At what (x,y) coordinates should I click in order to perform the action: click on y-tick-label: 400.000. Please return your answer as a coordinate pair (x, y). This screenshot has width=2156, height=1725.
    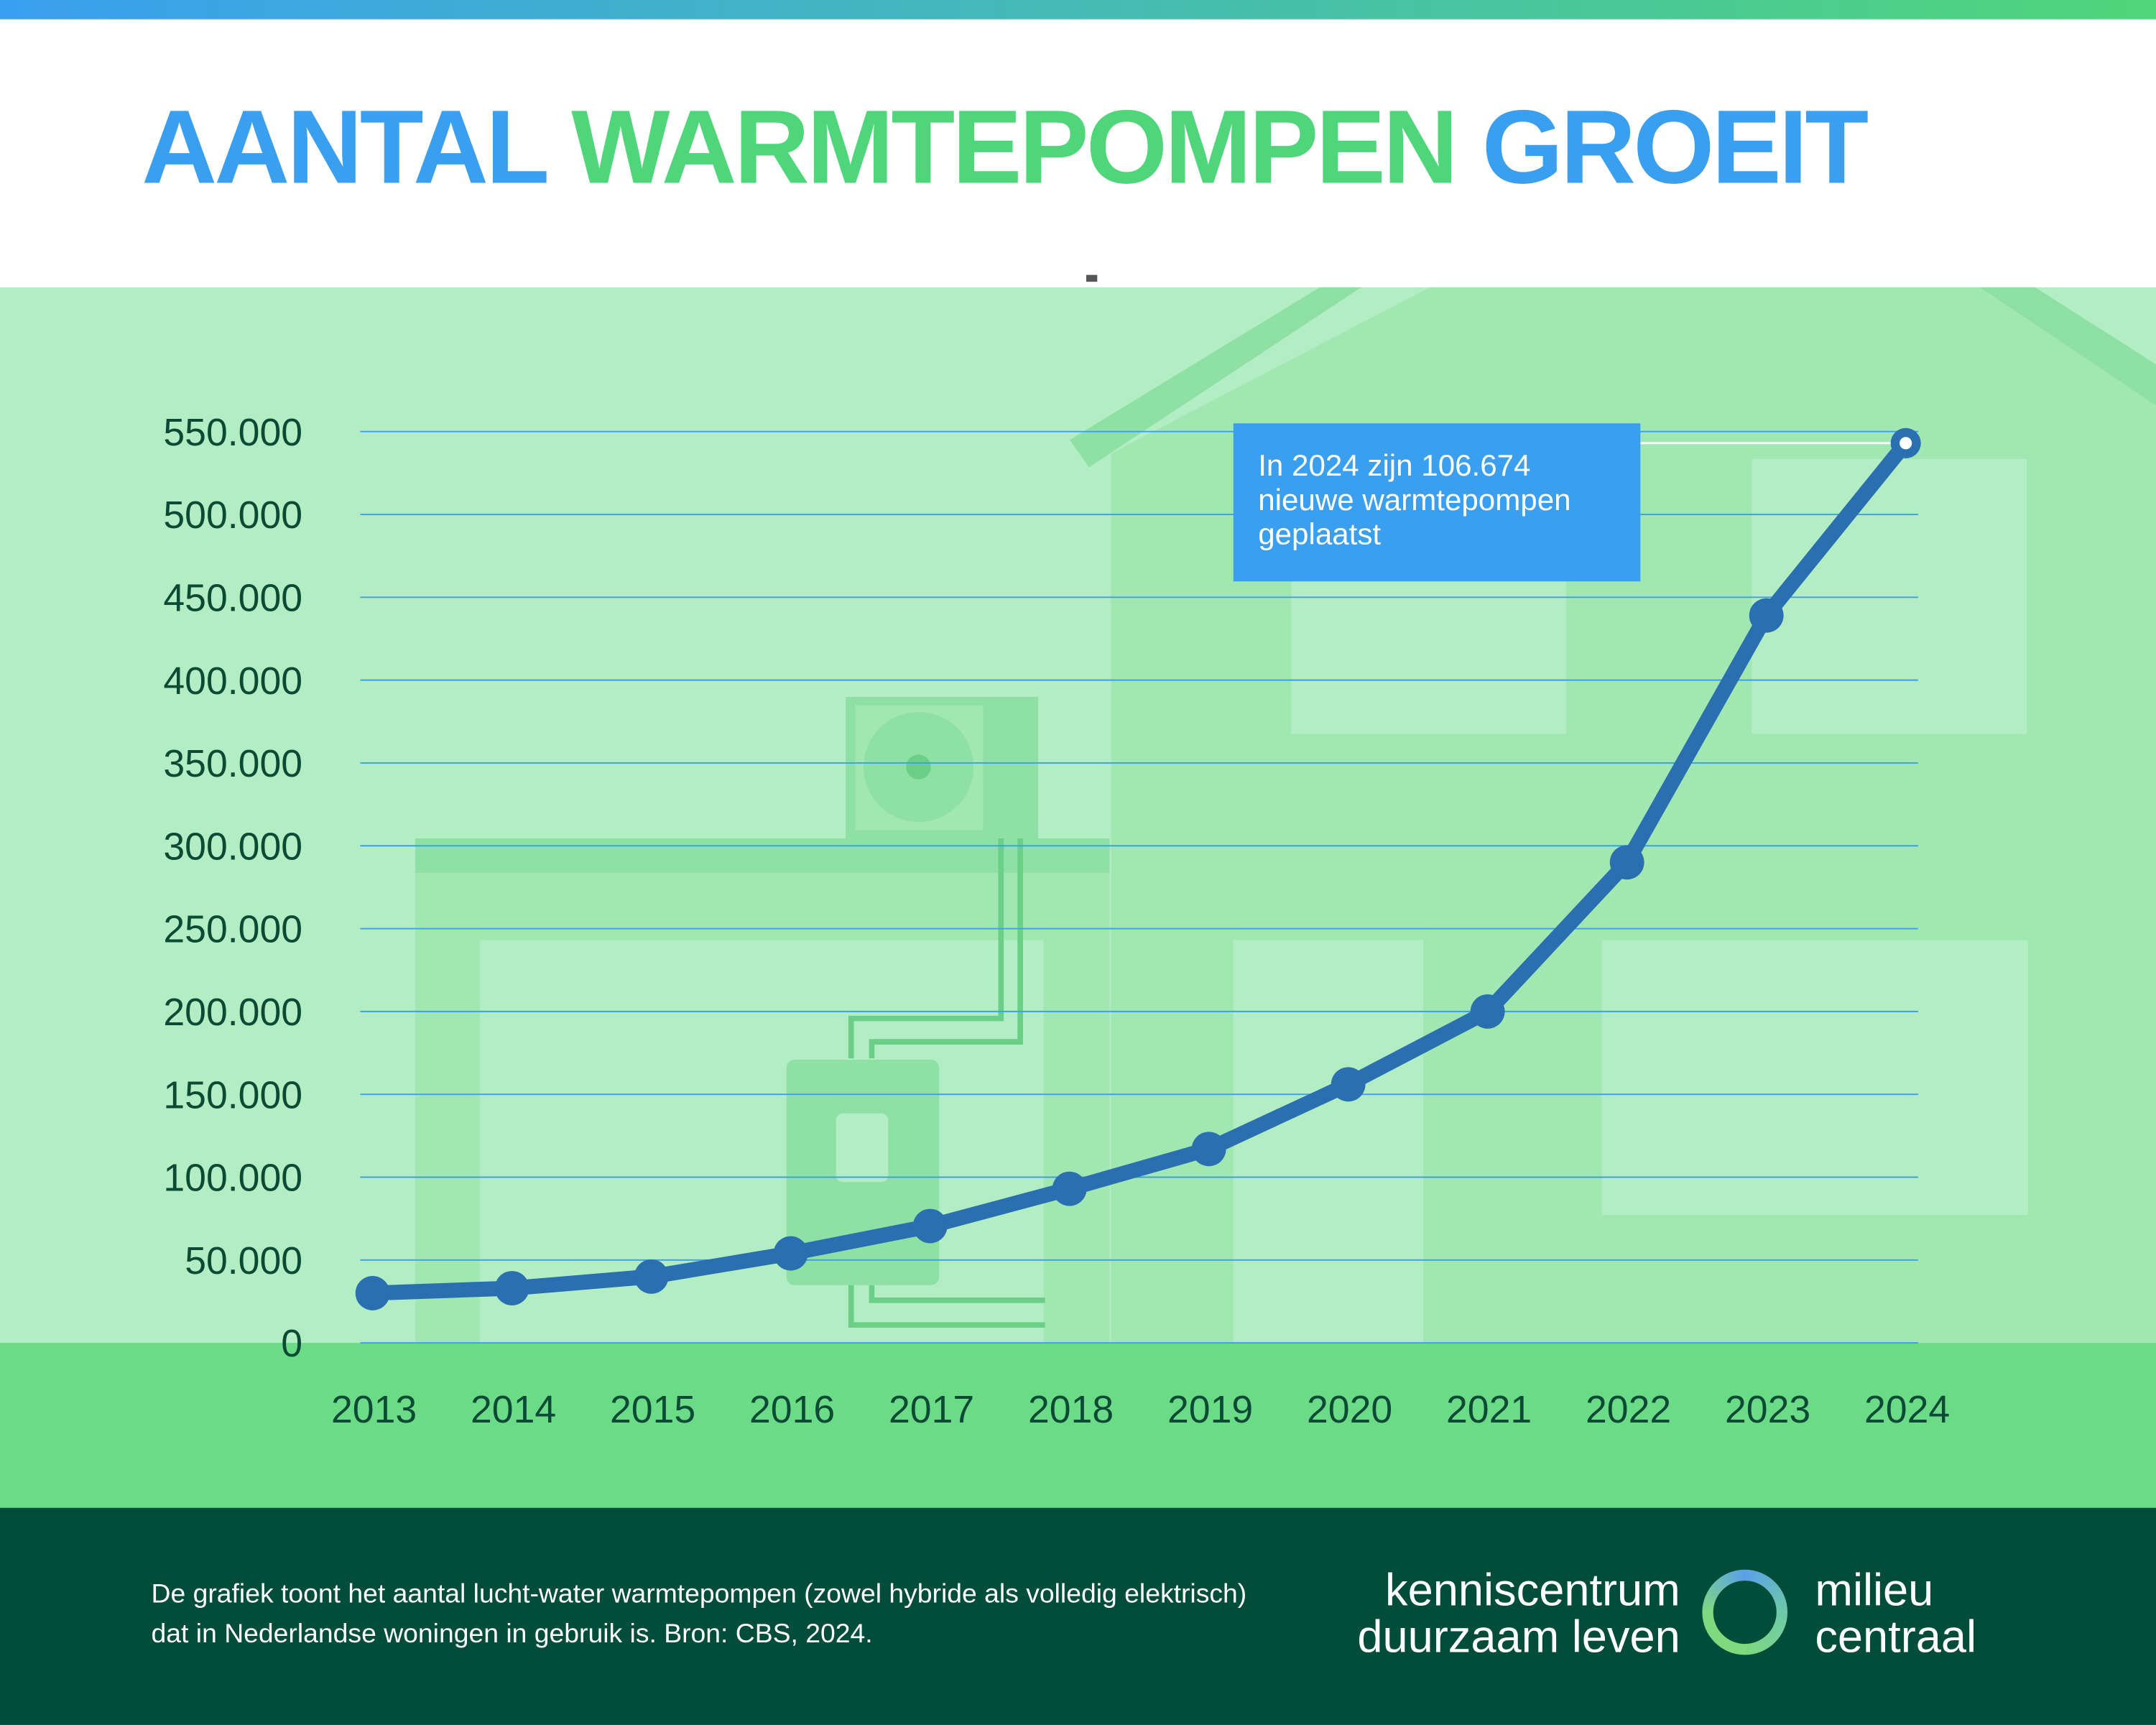
    Looking at the image, I should click on (232, 682).